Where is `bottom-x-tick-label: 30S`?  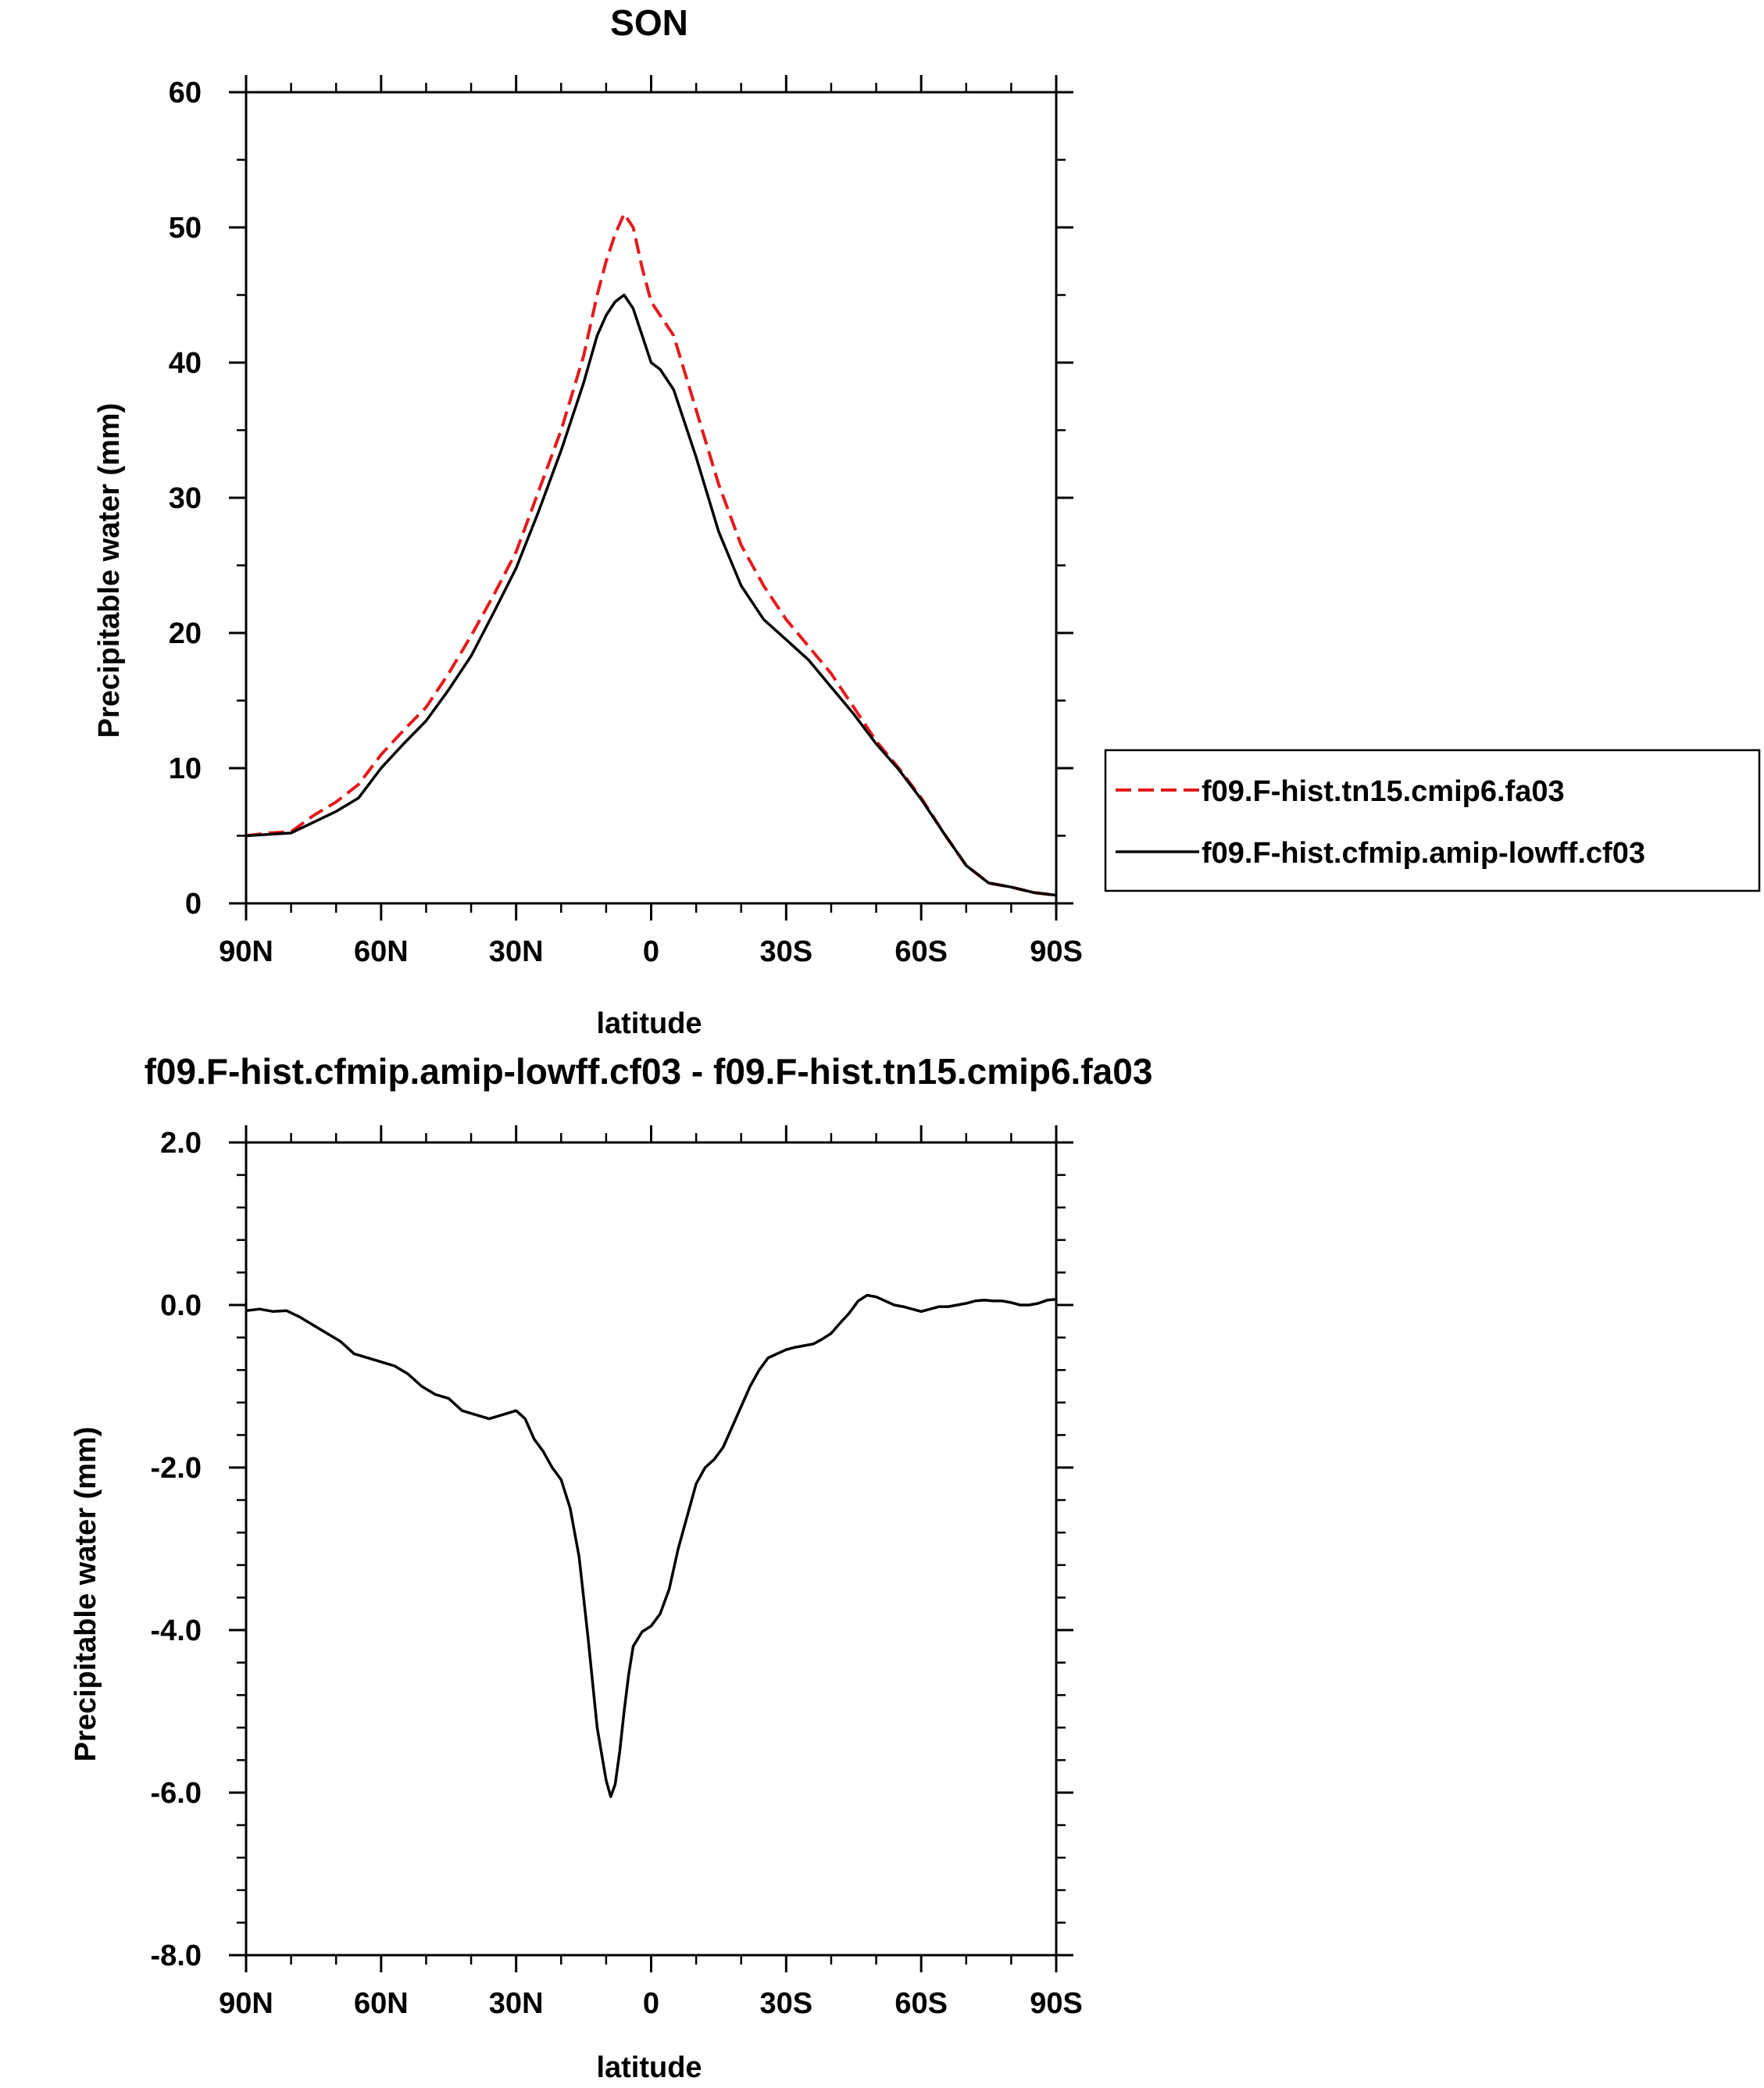
bottom-x-tick-label: 30S is located at coordinates (786, 2003).